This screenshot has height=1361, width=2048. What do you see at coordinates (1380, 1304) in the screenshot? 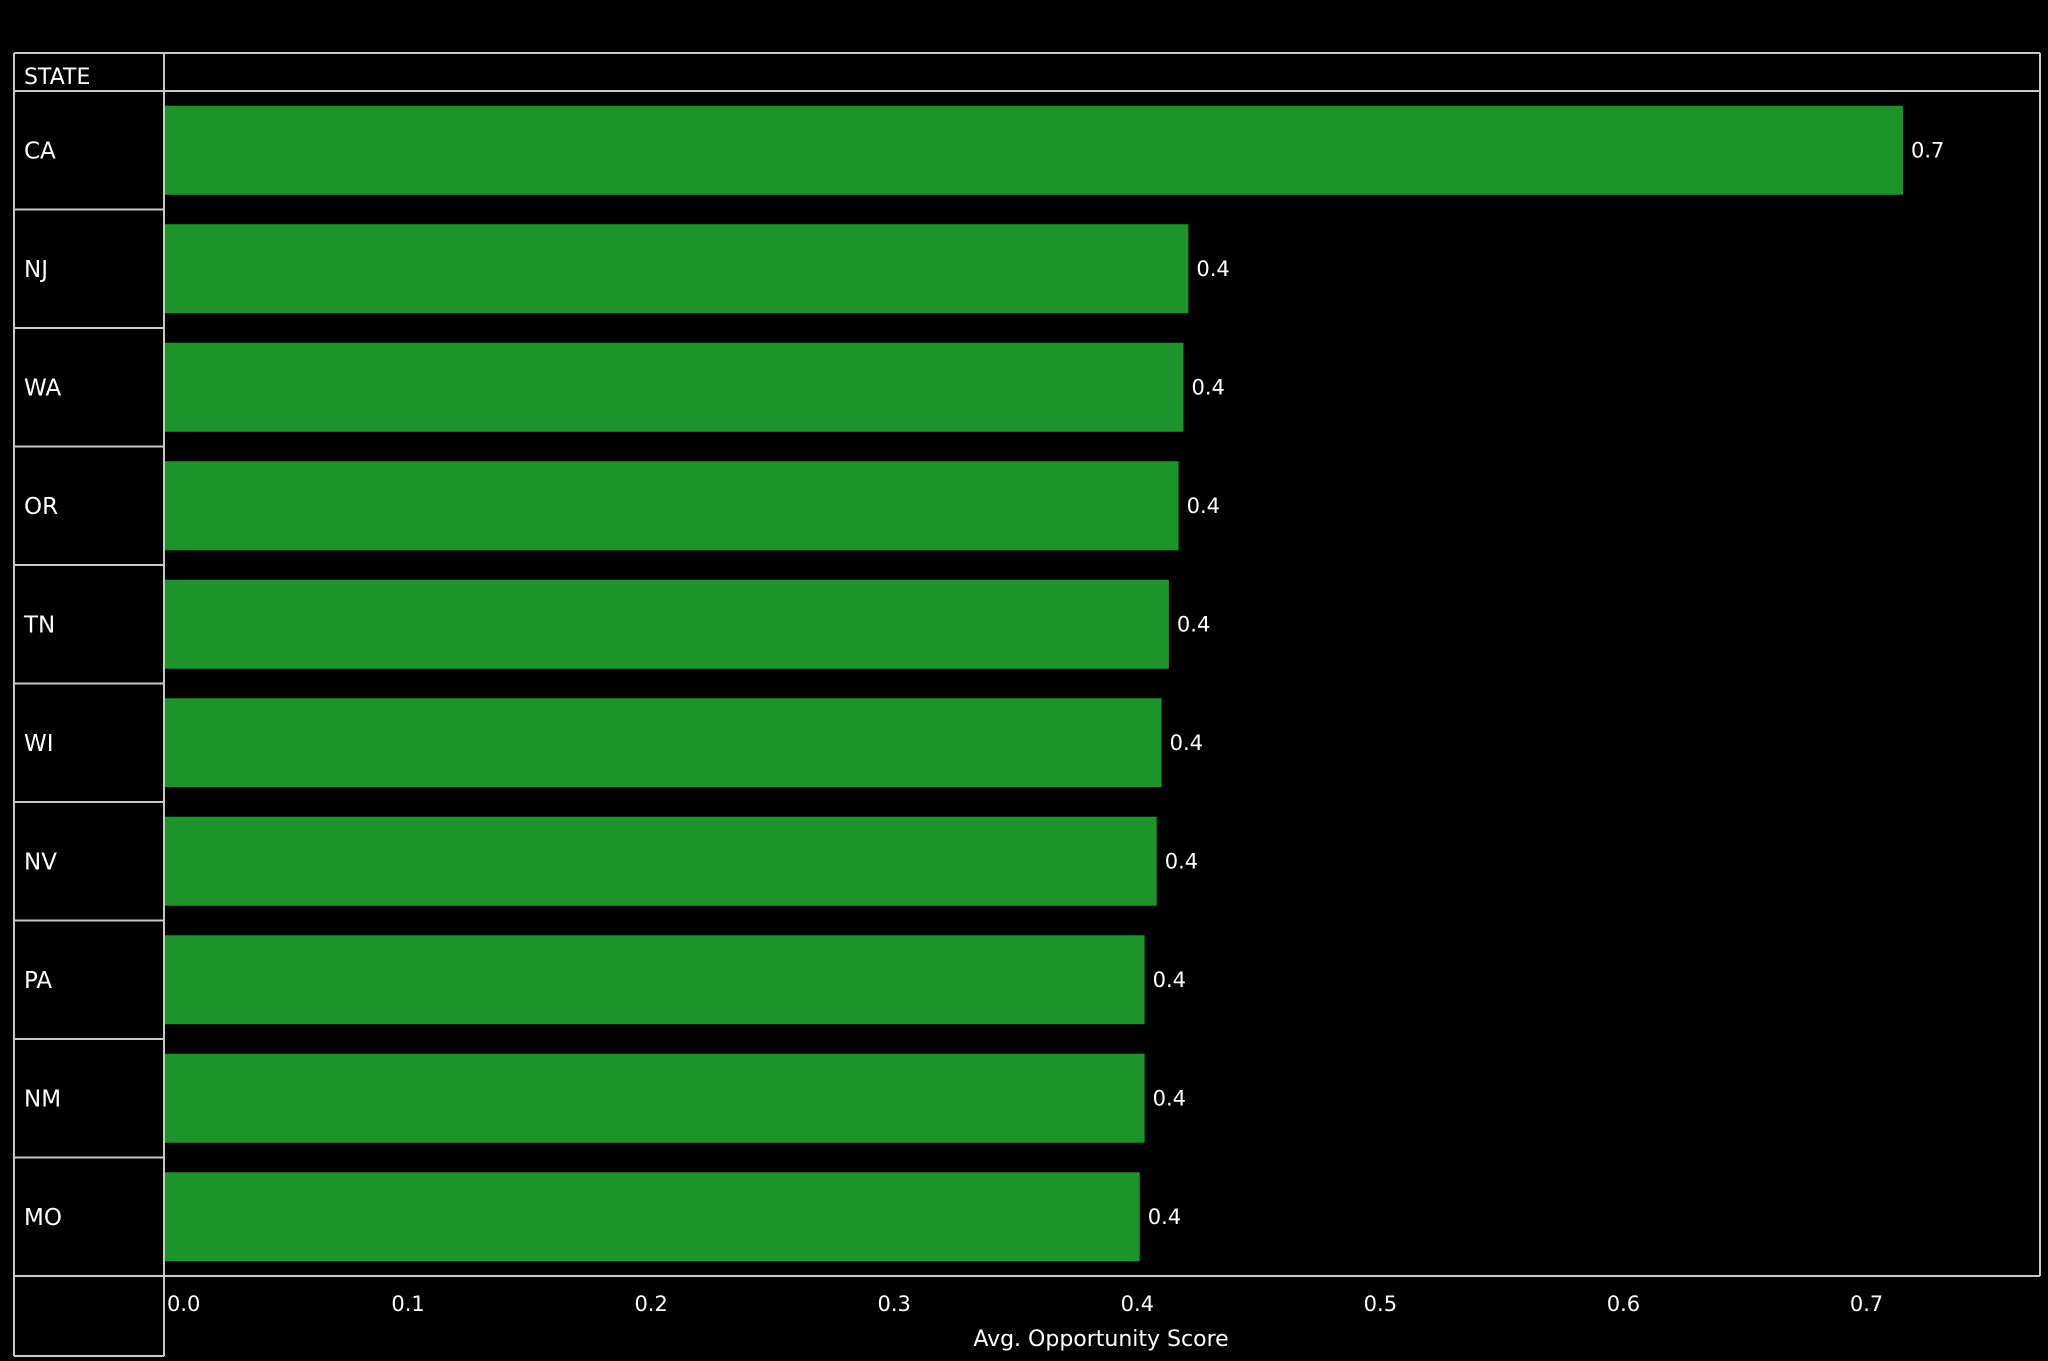
I see `x-tick-label: 0.5` at bounding box center [1380, 1304].